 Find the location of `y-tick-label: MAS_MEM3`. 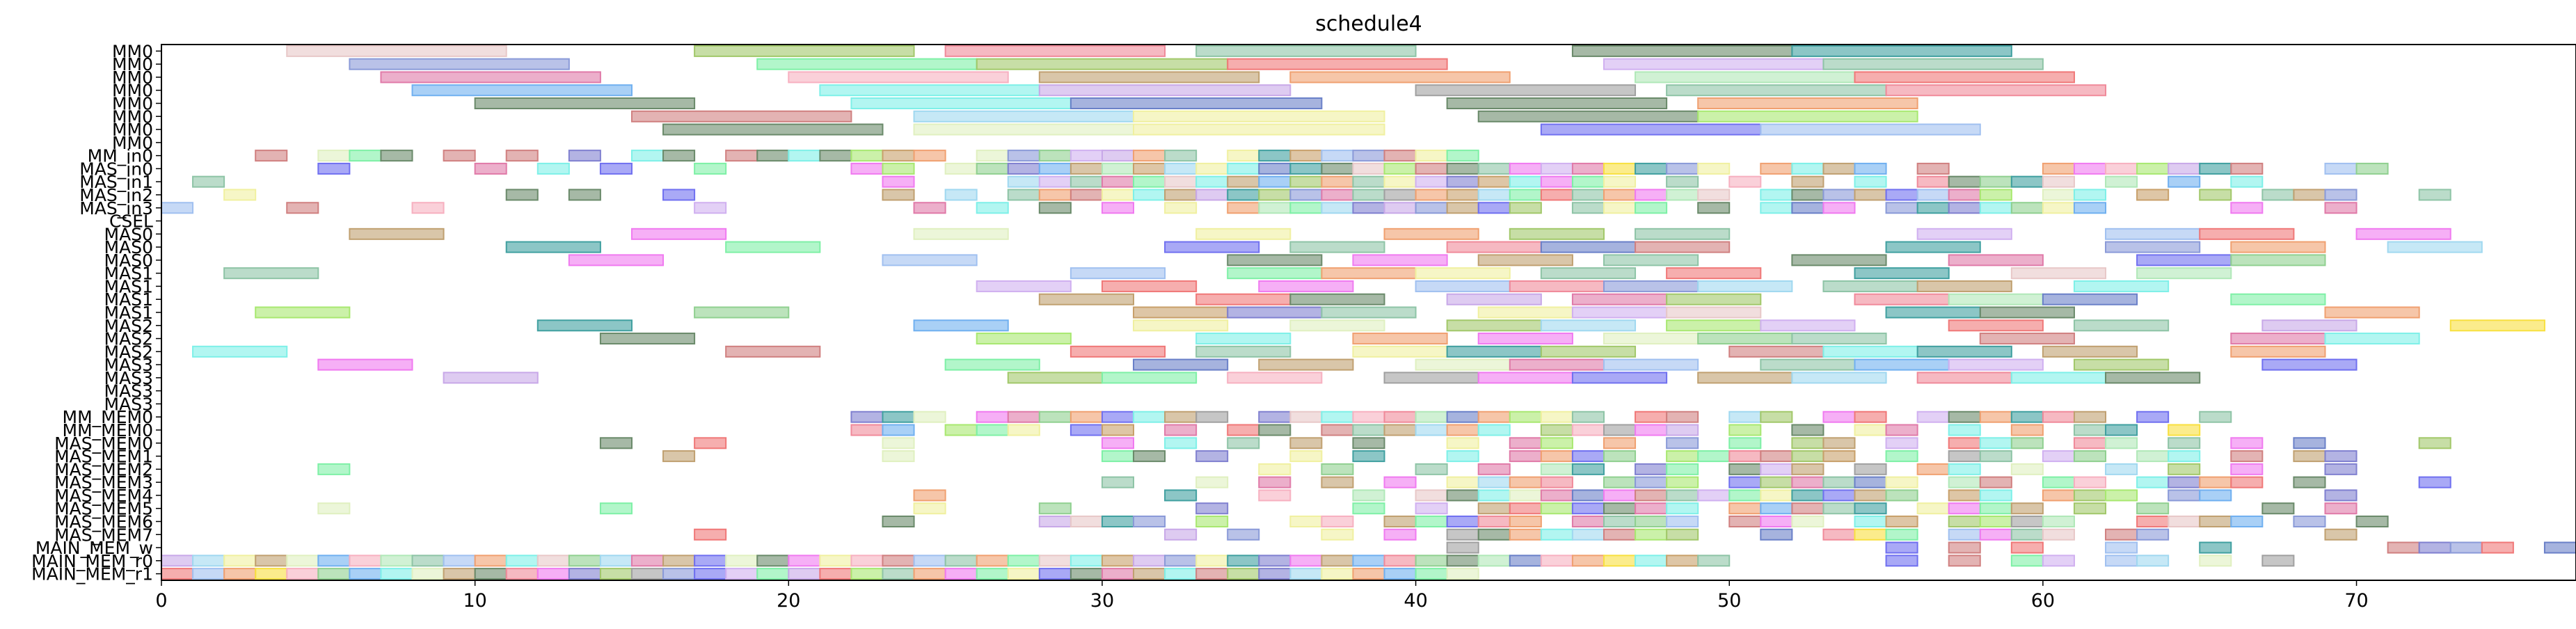

y-tick-label: MAS_MEM3 is located at coordinates (103, 482).